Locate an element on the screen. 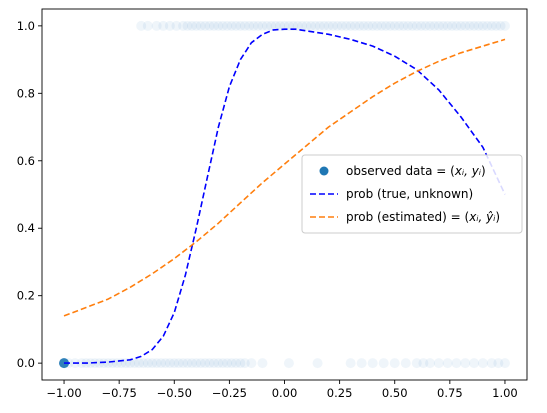 The width and height of the screenshot is (547, 413). x-tick-label: 0.50 is located at coordinates (395, 393).